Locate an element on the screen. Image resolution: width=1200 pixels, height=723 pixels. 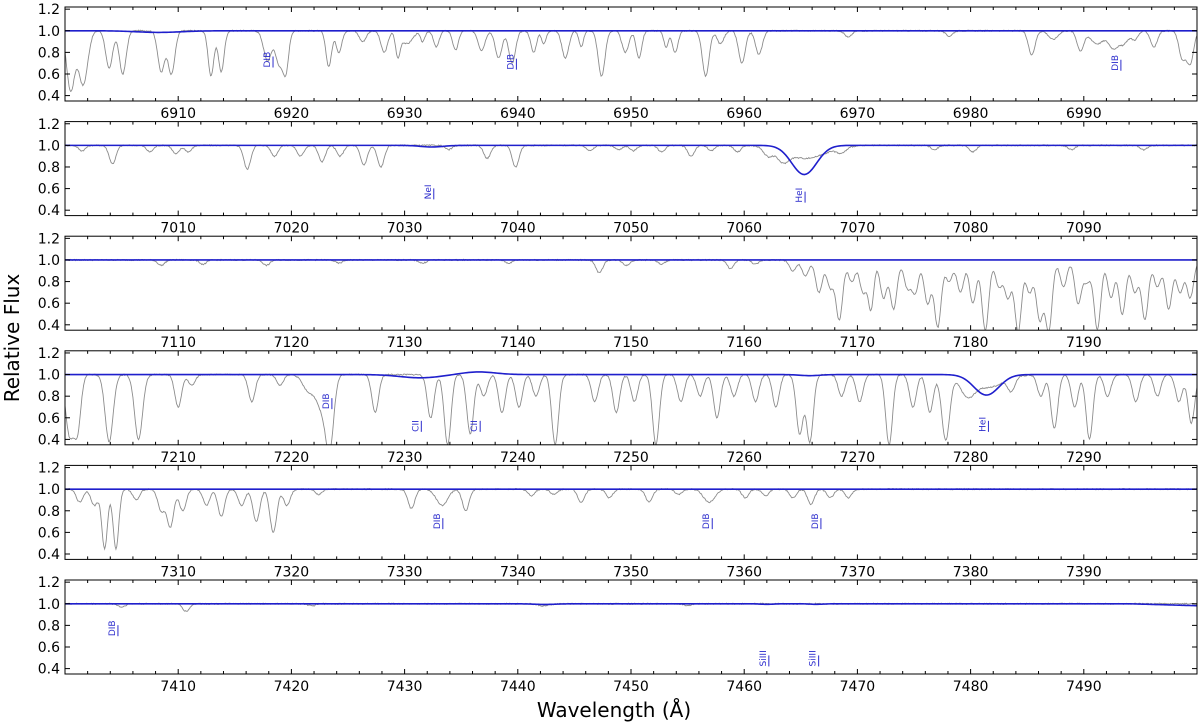
x-tick-label: 7240 is located at coordinates (518, 458).